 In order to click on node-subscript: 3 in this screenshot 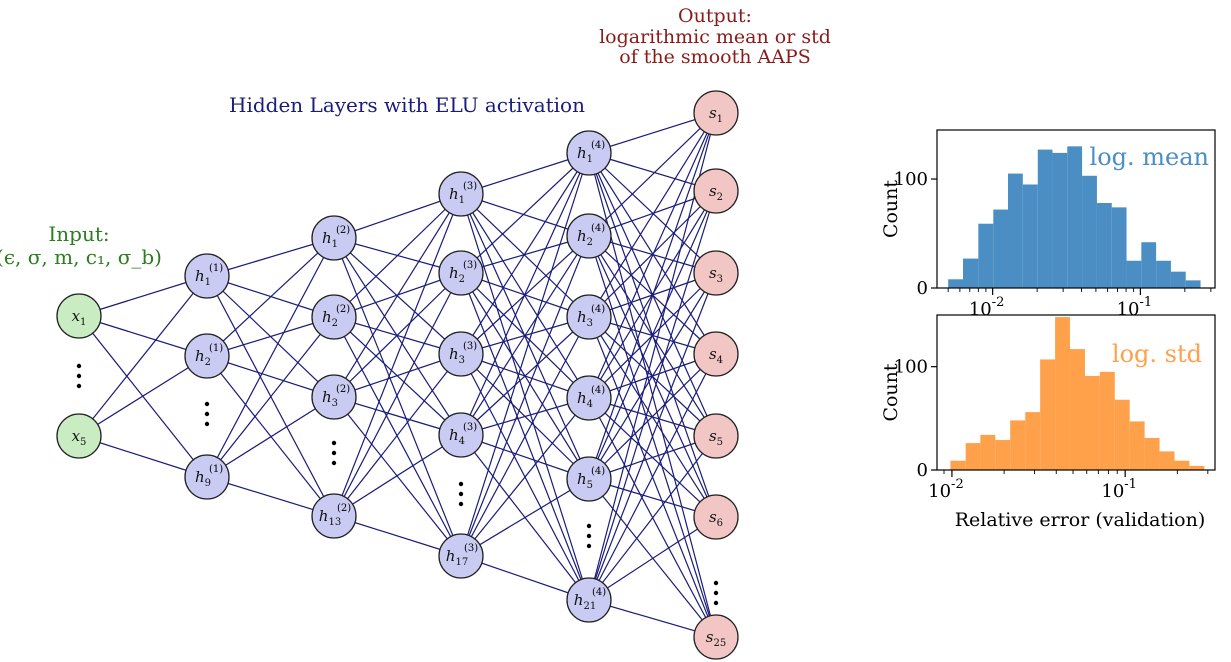, I will do `click(335, 403)`.